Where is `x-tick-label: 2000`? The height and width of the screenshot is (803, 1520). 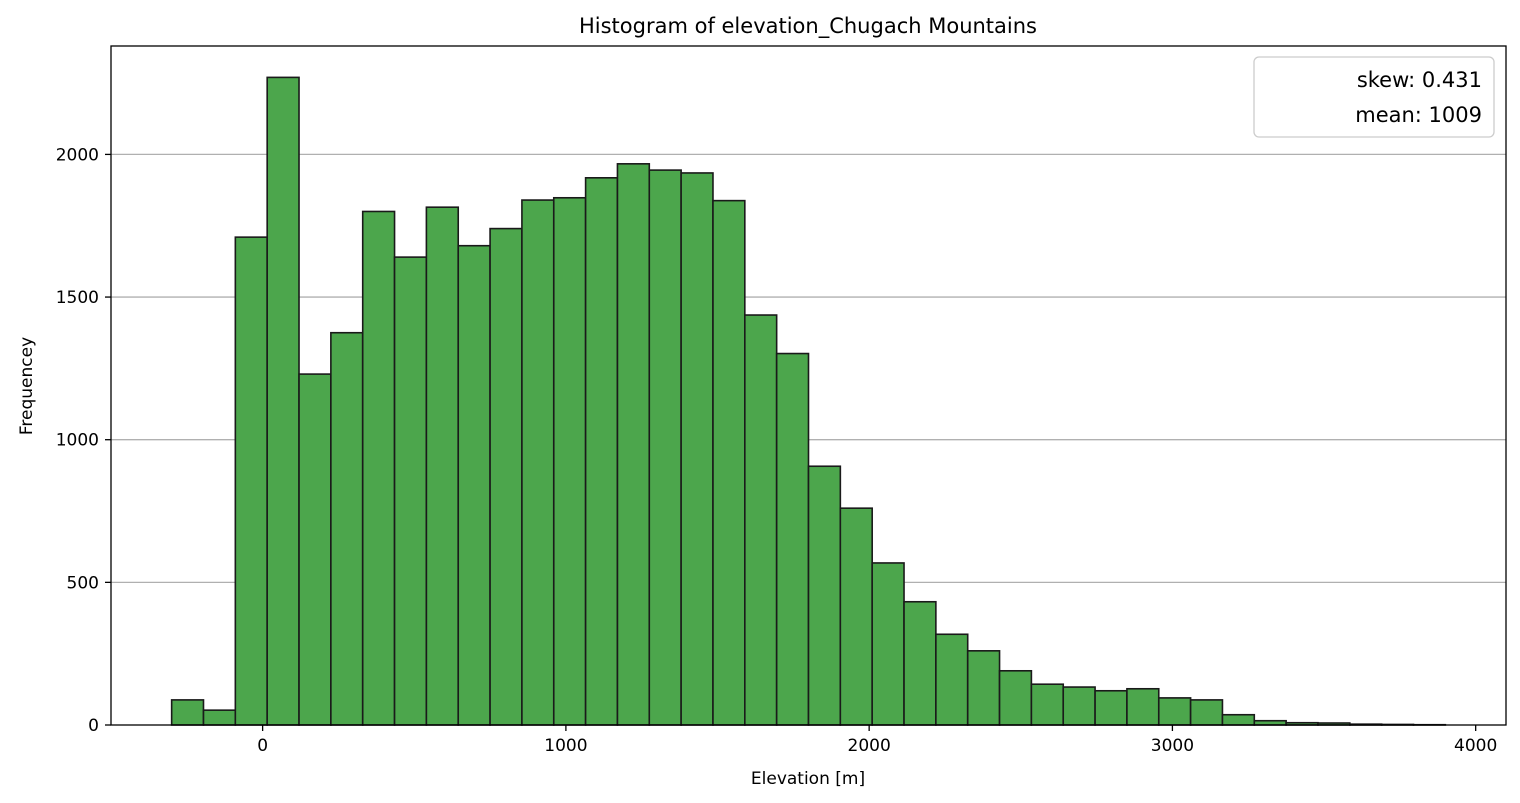 x-tick-label: 2000 is located at coordinates (869, 746).